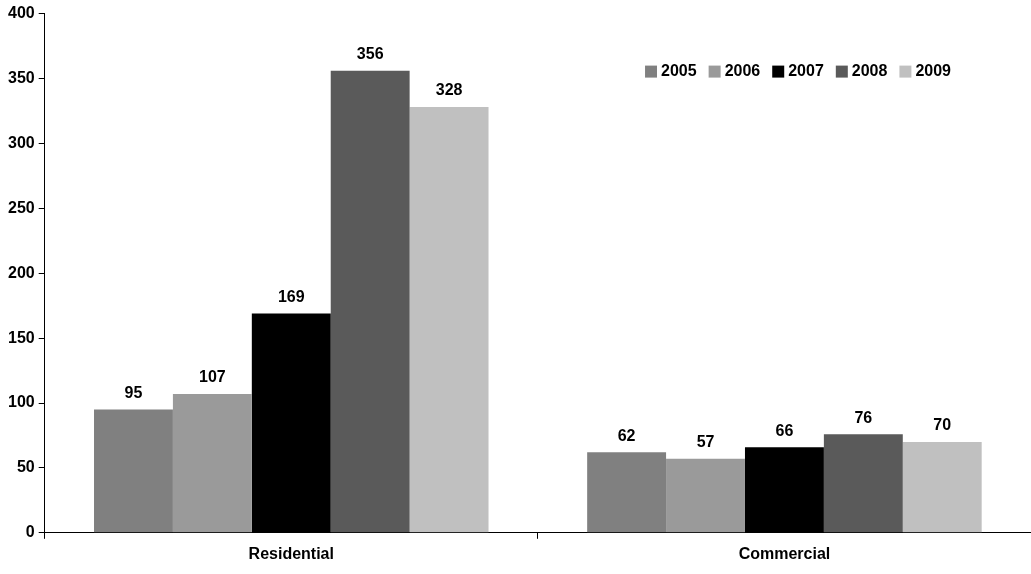 The width and height of the screenshot is (1031, 574). I want to click on legend-label: 2006, so click(742, 71).